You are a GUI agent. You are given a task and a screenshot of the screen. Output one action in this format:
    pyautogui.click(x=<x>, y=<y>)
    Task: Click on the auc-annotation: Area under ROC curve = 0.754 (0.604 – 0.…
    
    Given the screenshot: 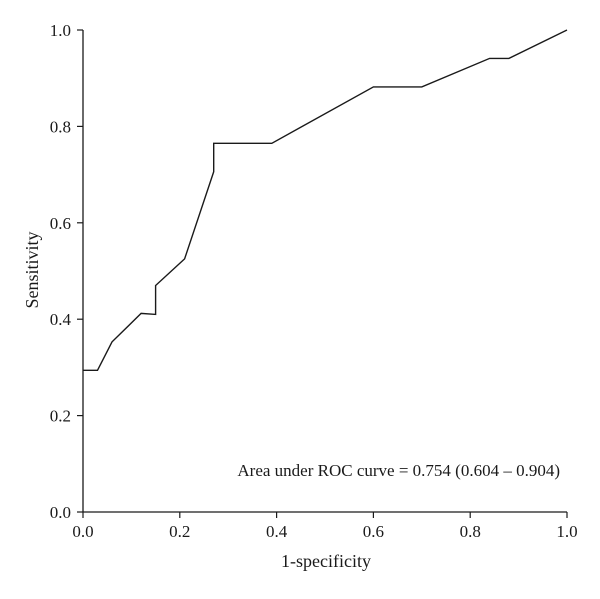 What is the action you would take?
    pyautogui.click(x=398, y=470)
    